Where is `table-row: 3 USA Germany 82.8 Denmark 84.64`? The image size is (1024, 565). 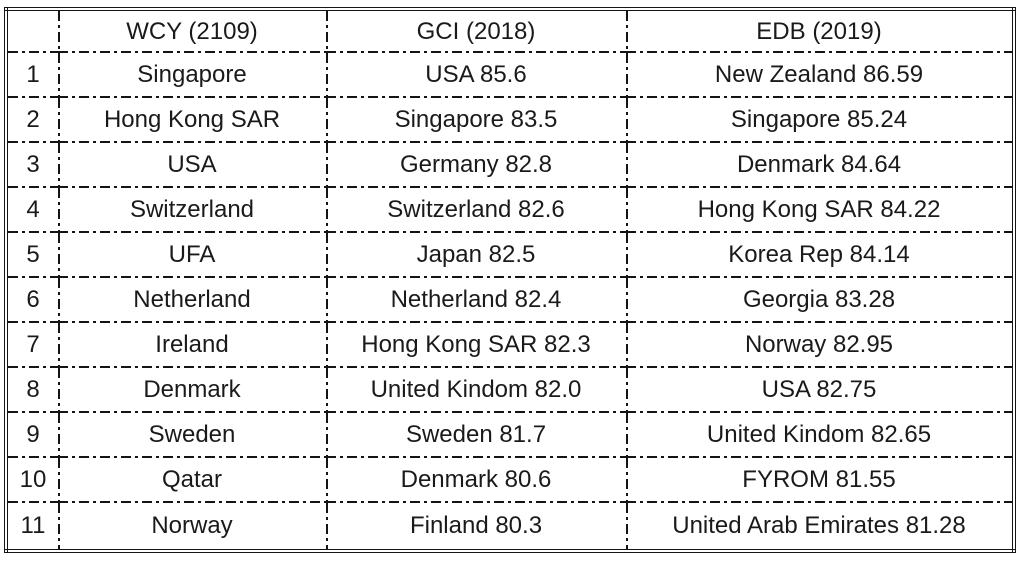
table-row: 3 USA Germany 82.8 Denmark 84.64 is located at coordinates (510, 165).